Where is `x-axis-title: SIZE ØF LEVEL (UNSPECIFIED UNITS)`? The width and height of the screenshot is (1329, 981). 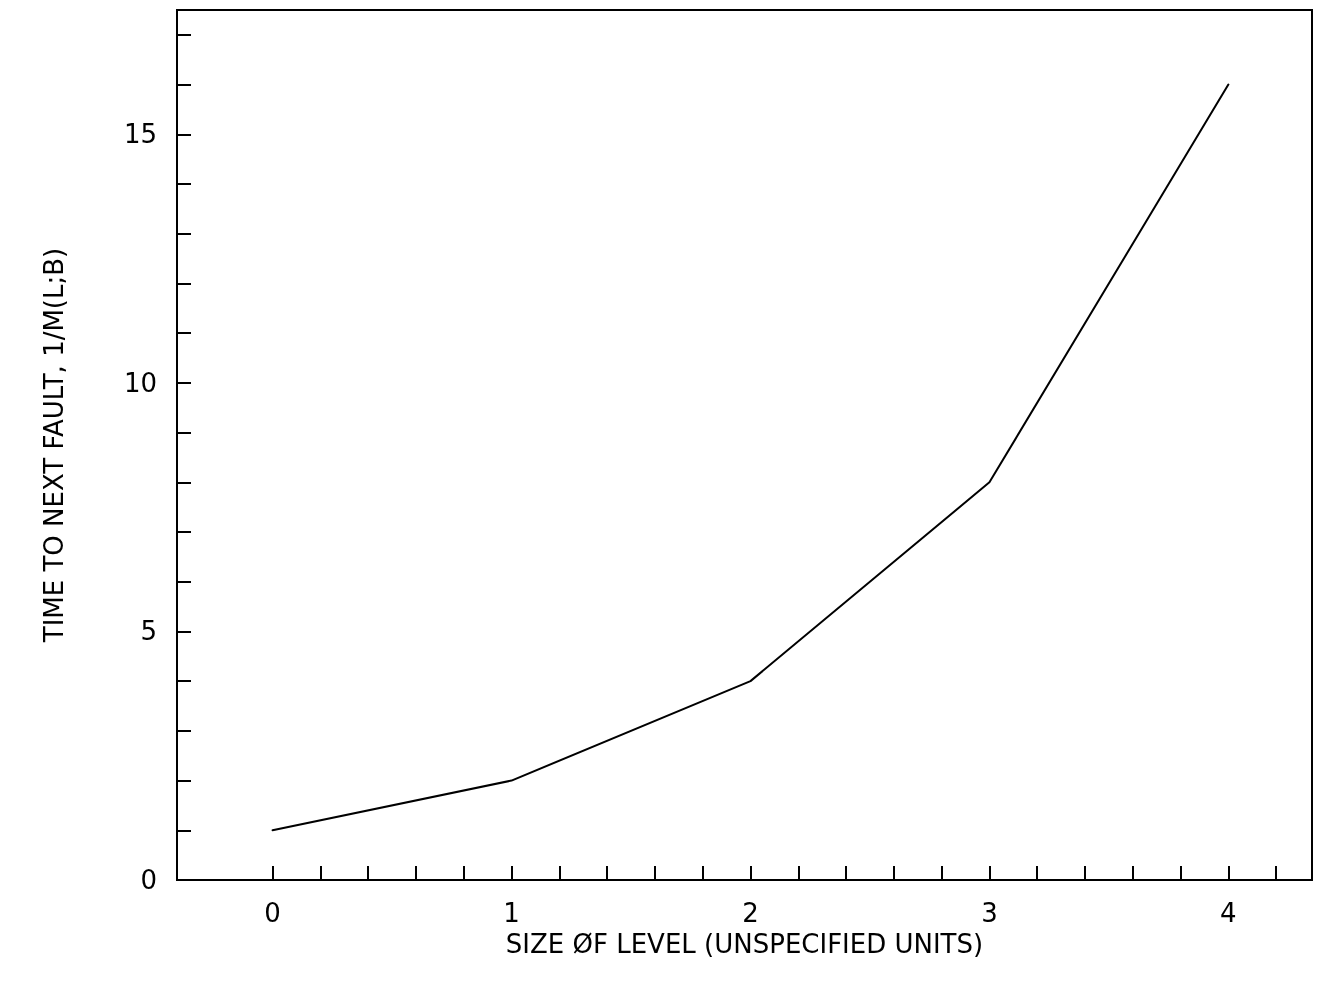
x-axis-title: SIZE ØF LEVEL (UNSPECIFIED UNITS) is located at coordinates (744, 943).